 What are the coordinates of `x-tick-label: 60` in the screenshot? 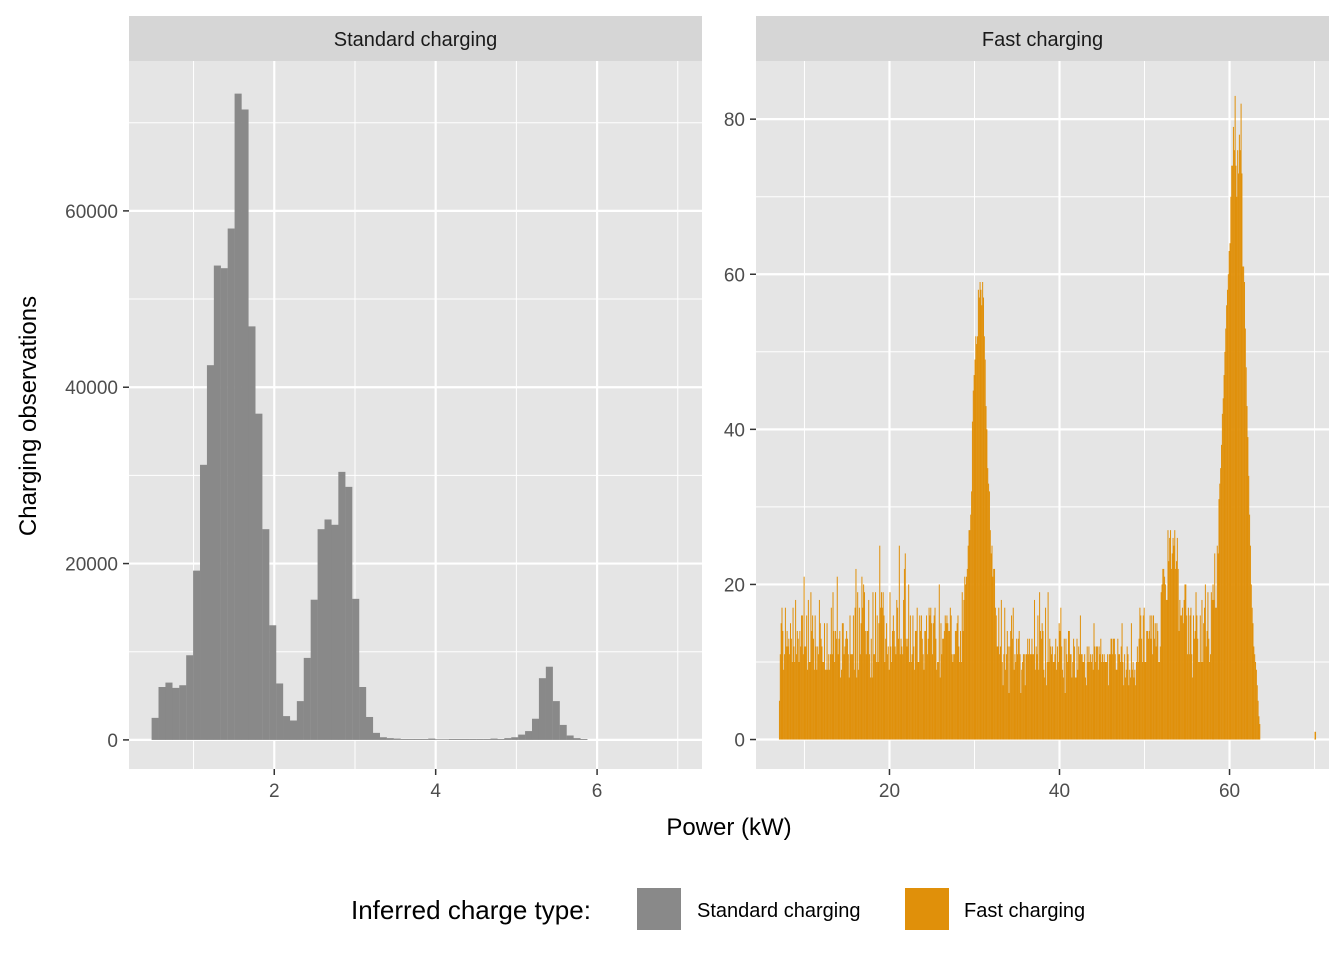 It's located at (1229, 791).